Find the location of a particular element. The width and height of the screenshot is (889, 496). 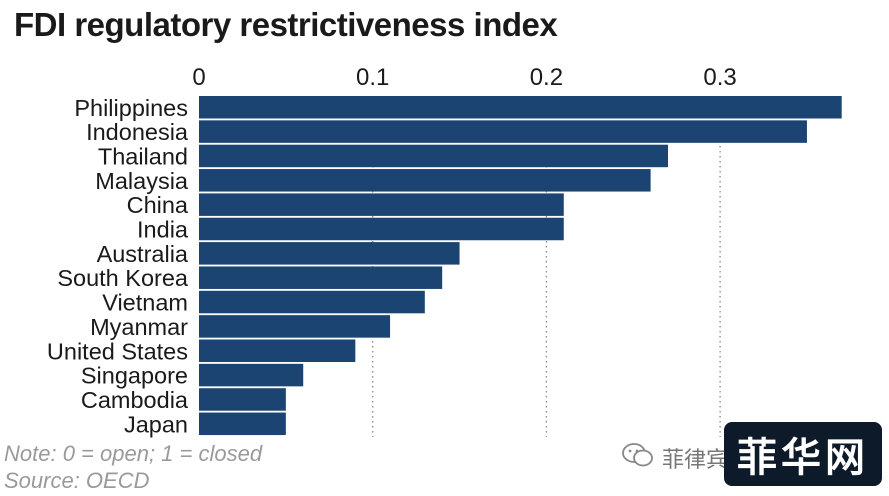

chart-title: FDI regulatory restrictiveness index is located at coordinates (286, 24).